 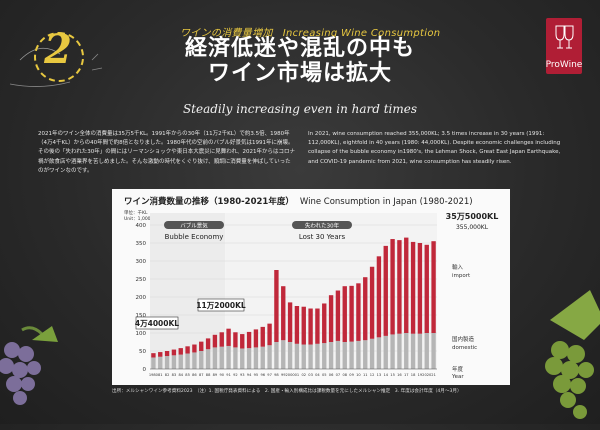 What do you see at coordinates (242, 375) in the screenshot?
I see `x-tick-label: 93` at bounding box center [242, 375].